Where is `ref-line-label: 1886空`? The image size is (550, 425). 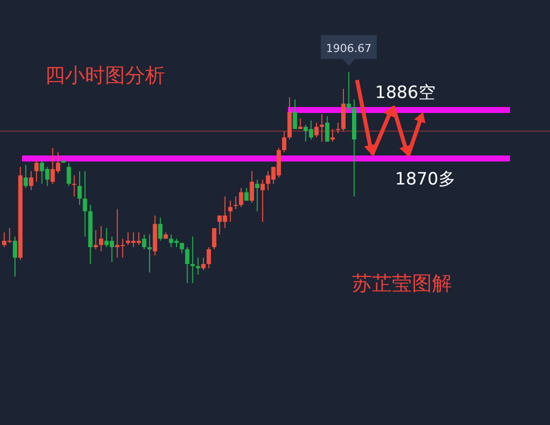 ref-line-label: 1886空 is located at coordinates (405, 92).